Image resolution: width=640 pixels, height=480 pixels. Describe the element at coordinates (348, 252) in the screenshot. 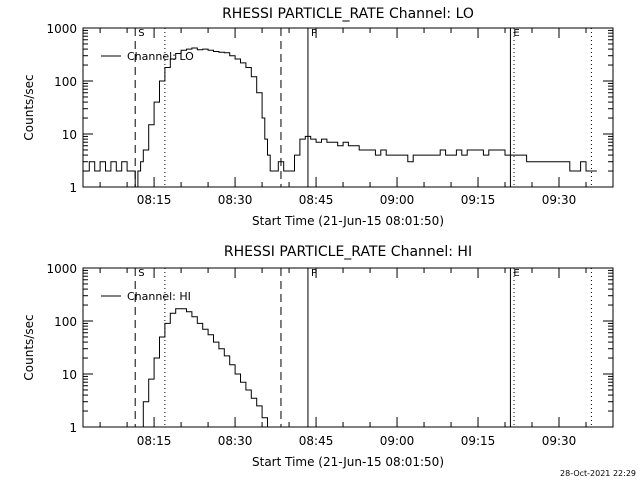

I see `chart-title: RHESSI PARTICLE_RATE Channel: HI` at that location.